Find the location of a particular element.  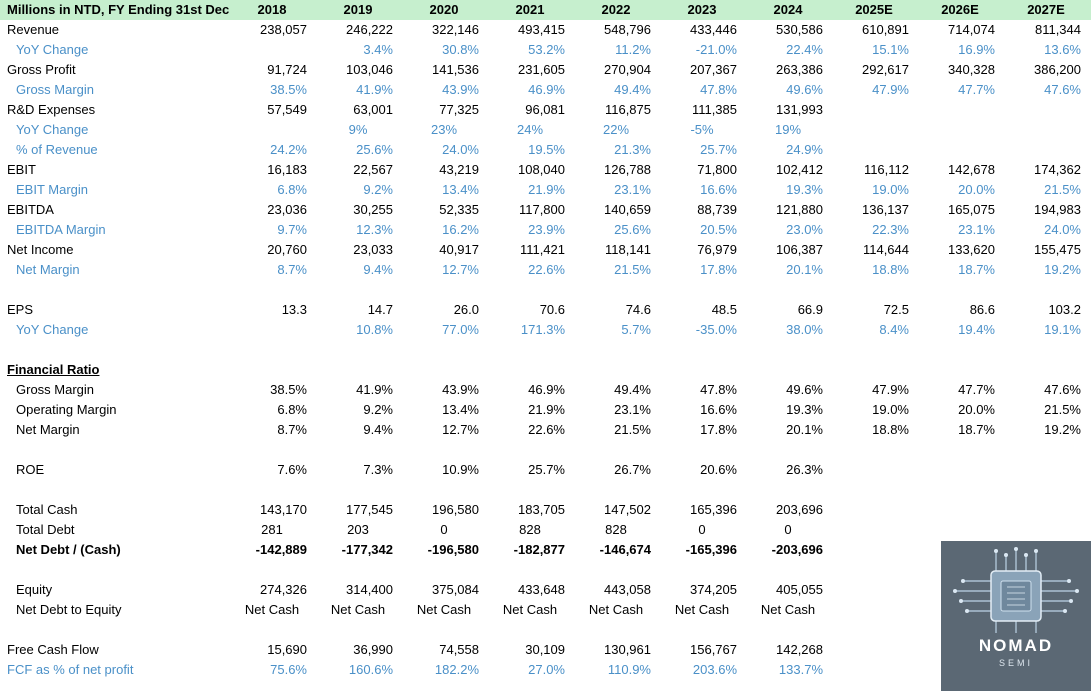

row-label: FCF as % of net profit is located at coordinates (70, 669).